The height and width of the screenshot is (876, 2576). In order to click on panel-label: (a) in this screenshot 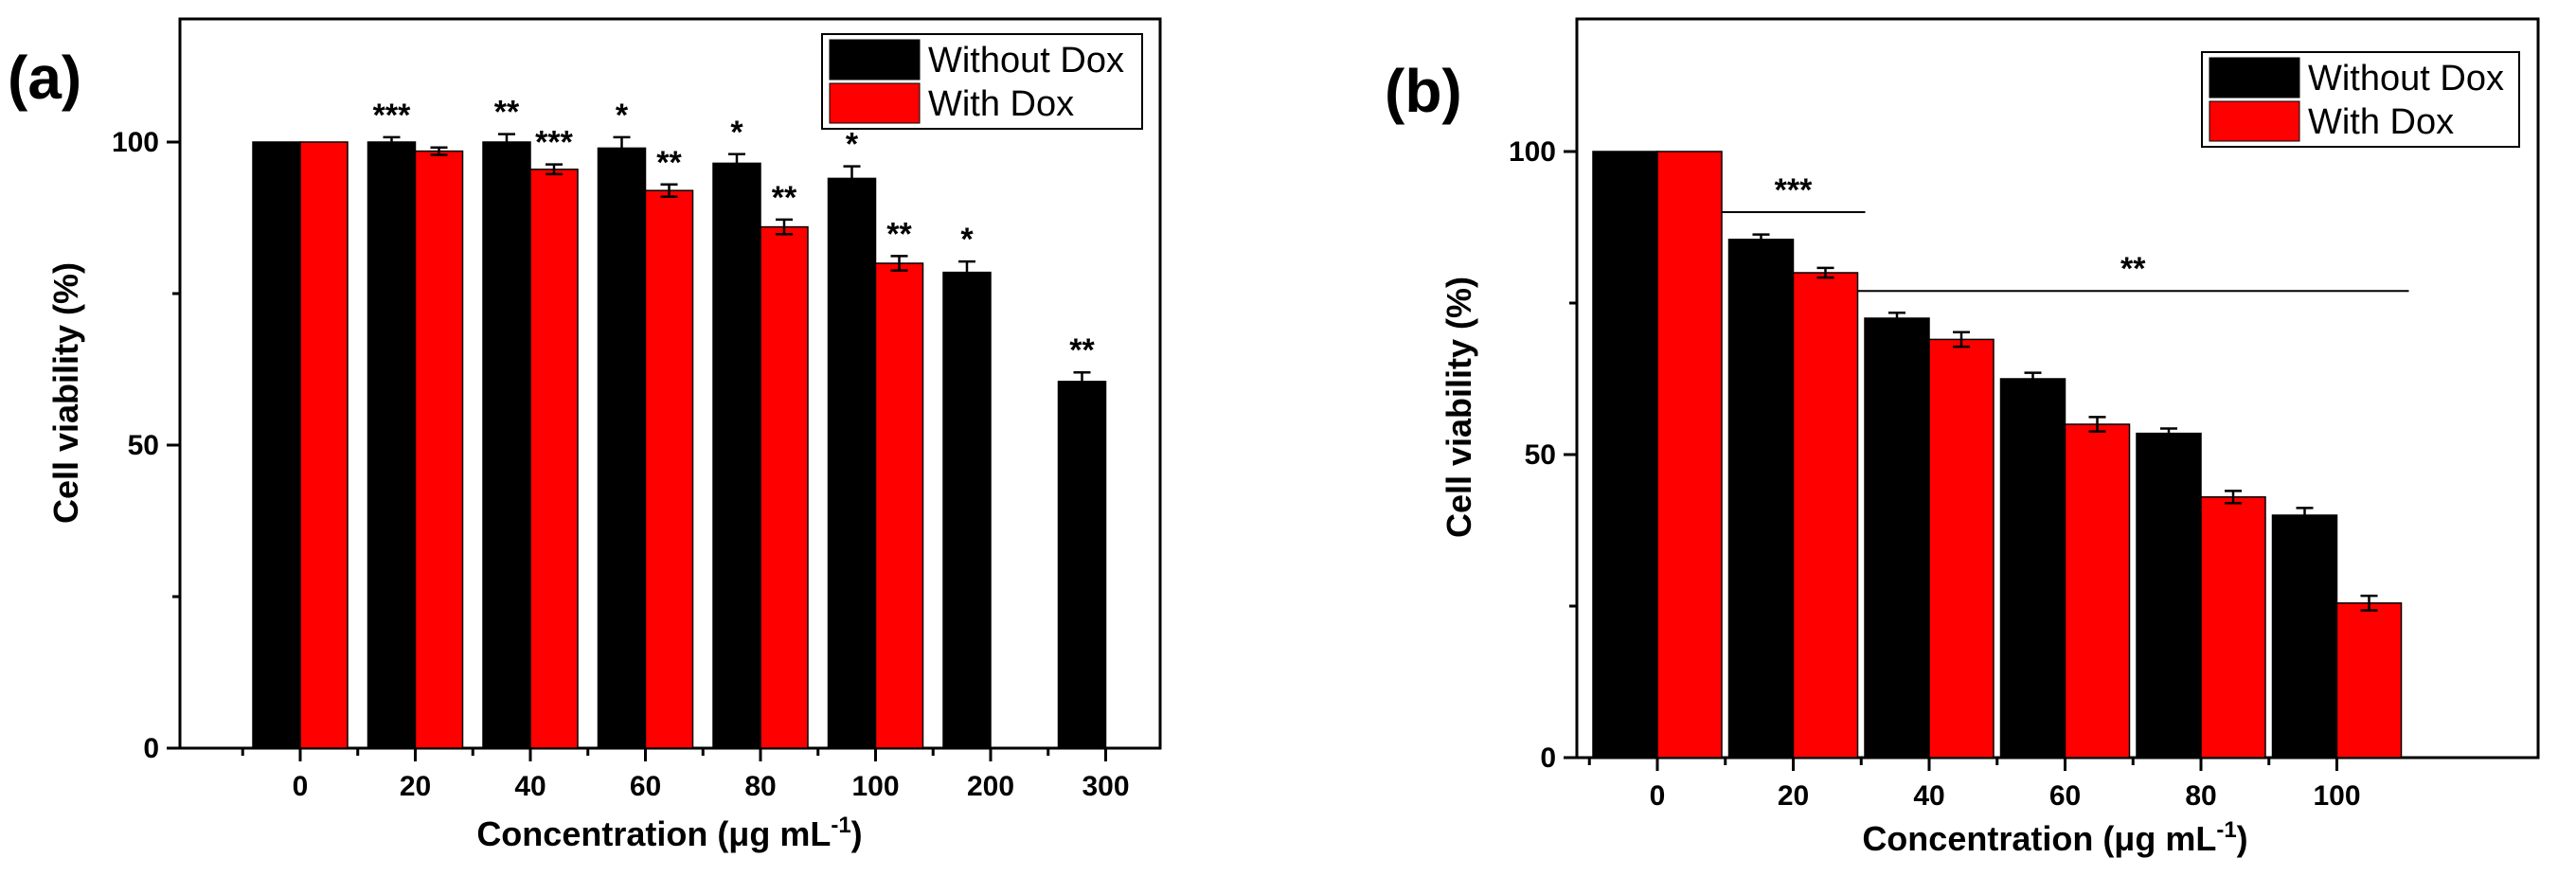, I will do `click(44, 78)`.